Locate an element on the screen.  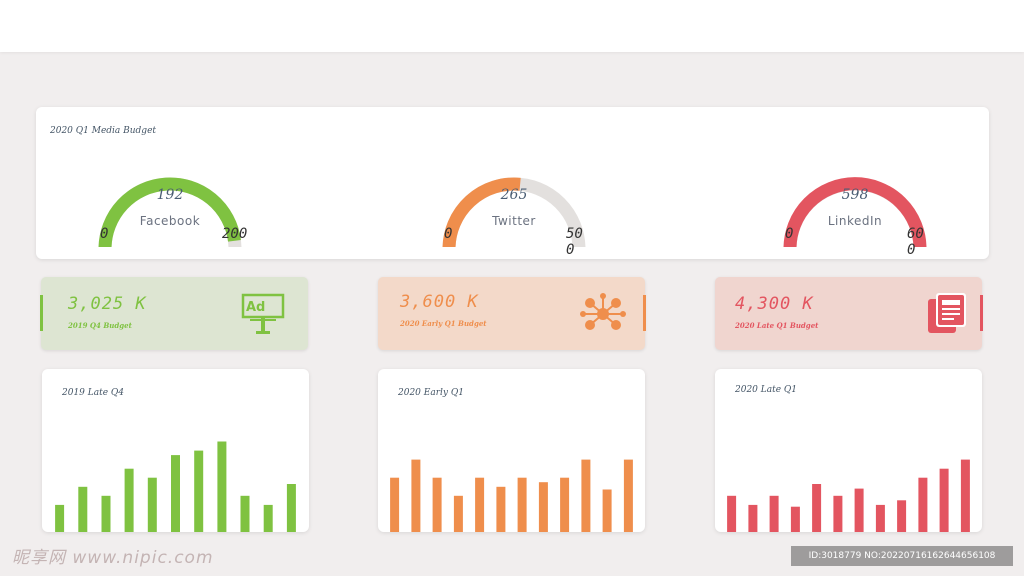
gauge-max: 500 is located at coordinates (574, 242).